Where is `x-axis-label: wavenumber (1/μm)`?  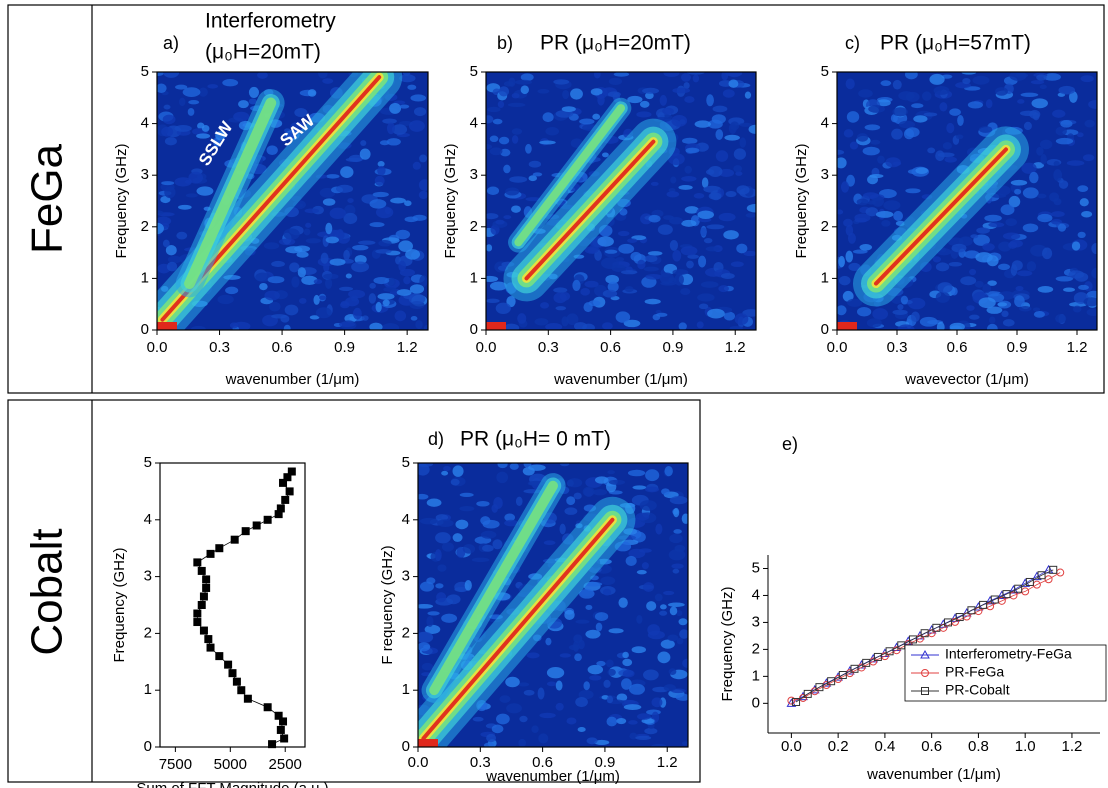 x-axis-label: wavenumber (1/μm) is located at coordinates (620, 379).